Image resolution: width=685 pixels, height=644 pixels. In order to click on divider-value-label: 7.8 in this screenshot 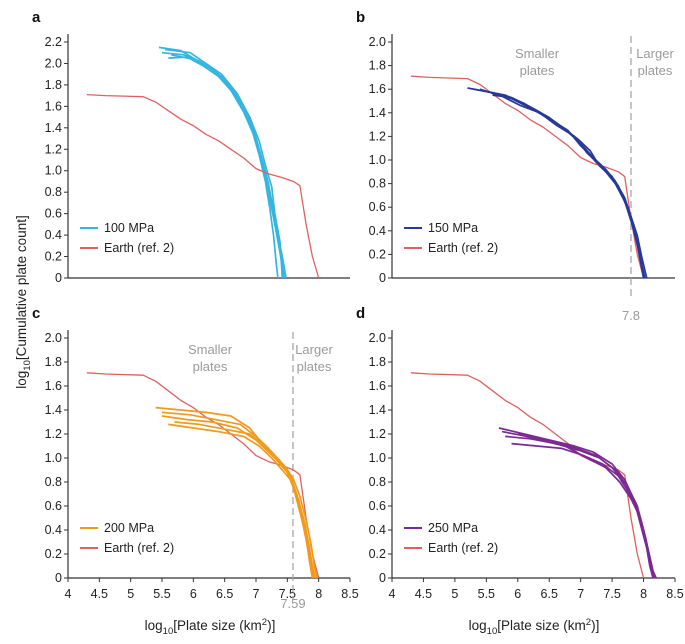, I will do `click(631, 315)`.